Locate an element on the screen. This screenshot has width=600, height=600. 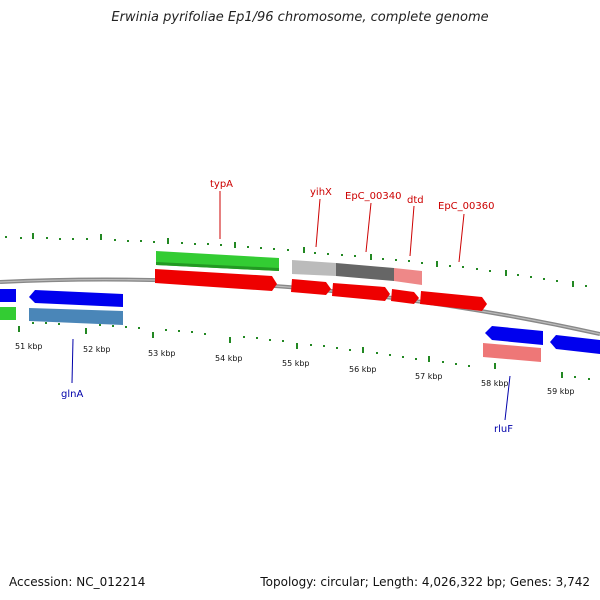
gene-label-typA: typA is located at coordinates (221, 184).